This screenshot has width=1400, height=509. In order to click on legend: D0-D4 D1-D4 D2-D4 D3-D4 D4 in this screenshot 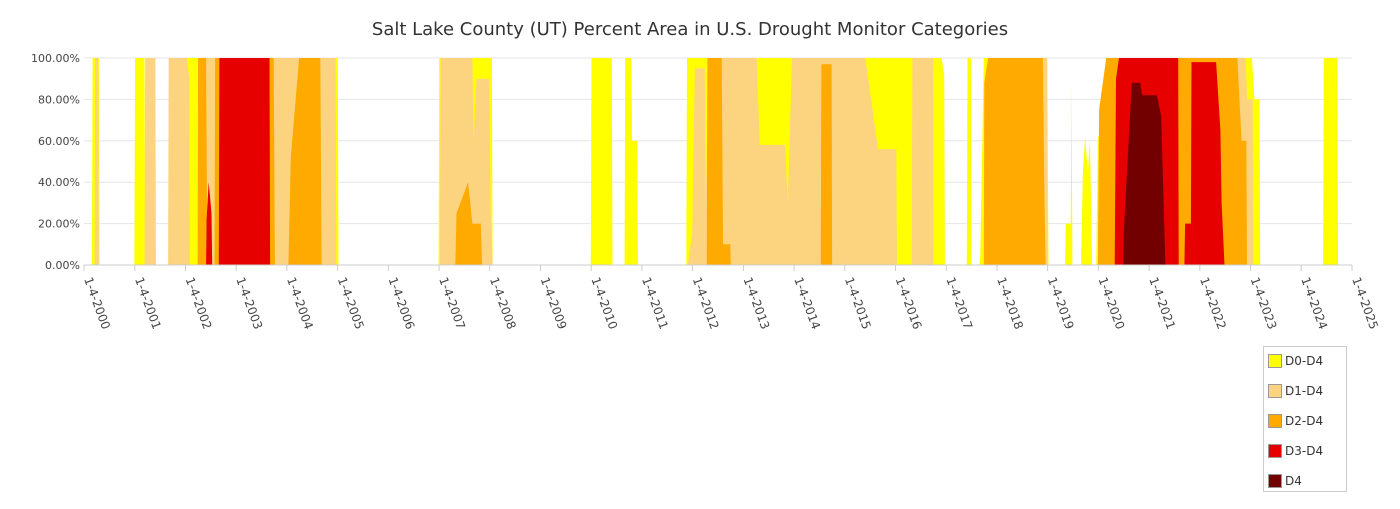, I will do `click(1305, 419)`.